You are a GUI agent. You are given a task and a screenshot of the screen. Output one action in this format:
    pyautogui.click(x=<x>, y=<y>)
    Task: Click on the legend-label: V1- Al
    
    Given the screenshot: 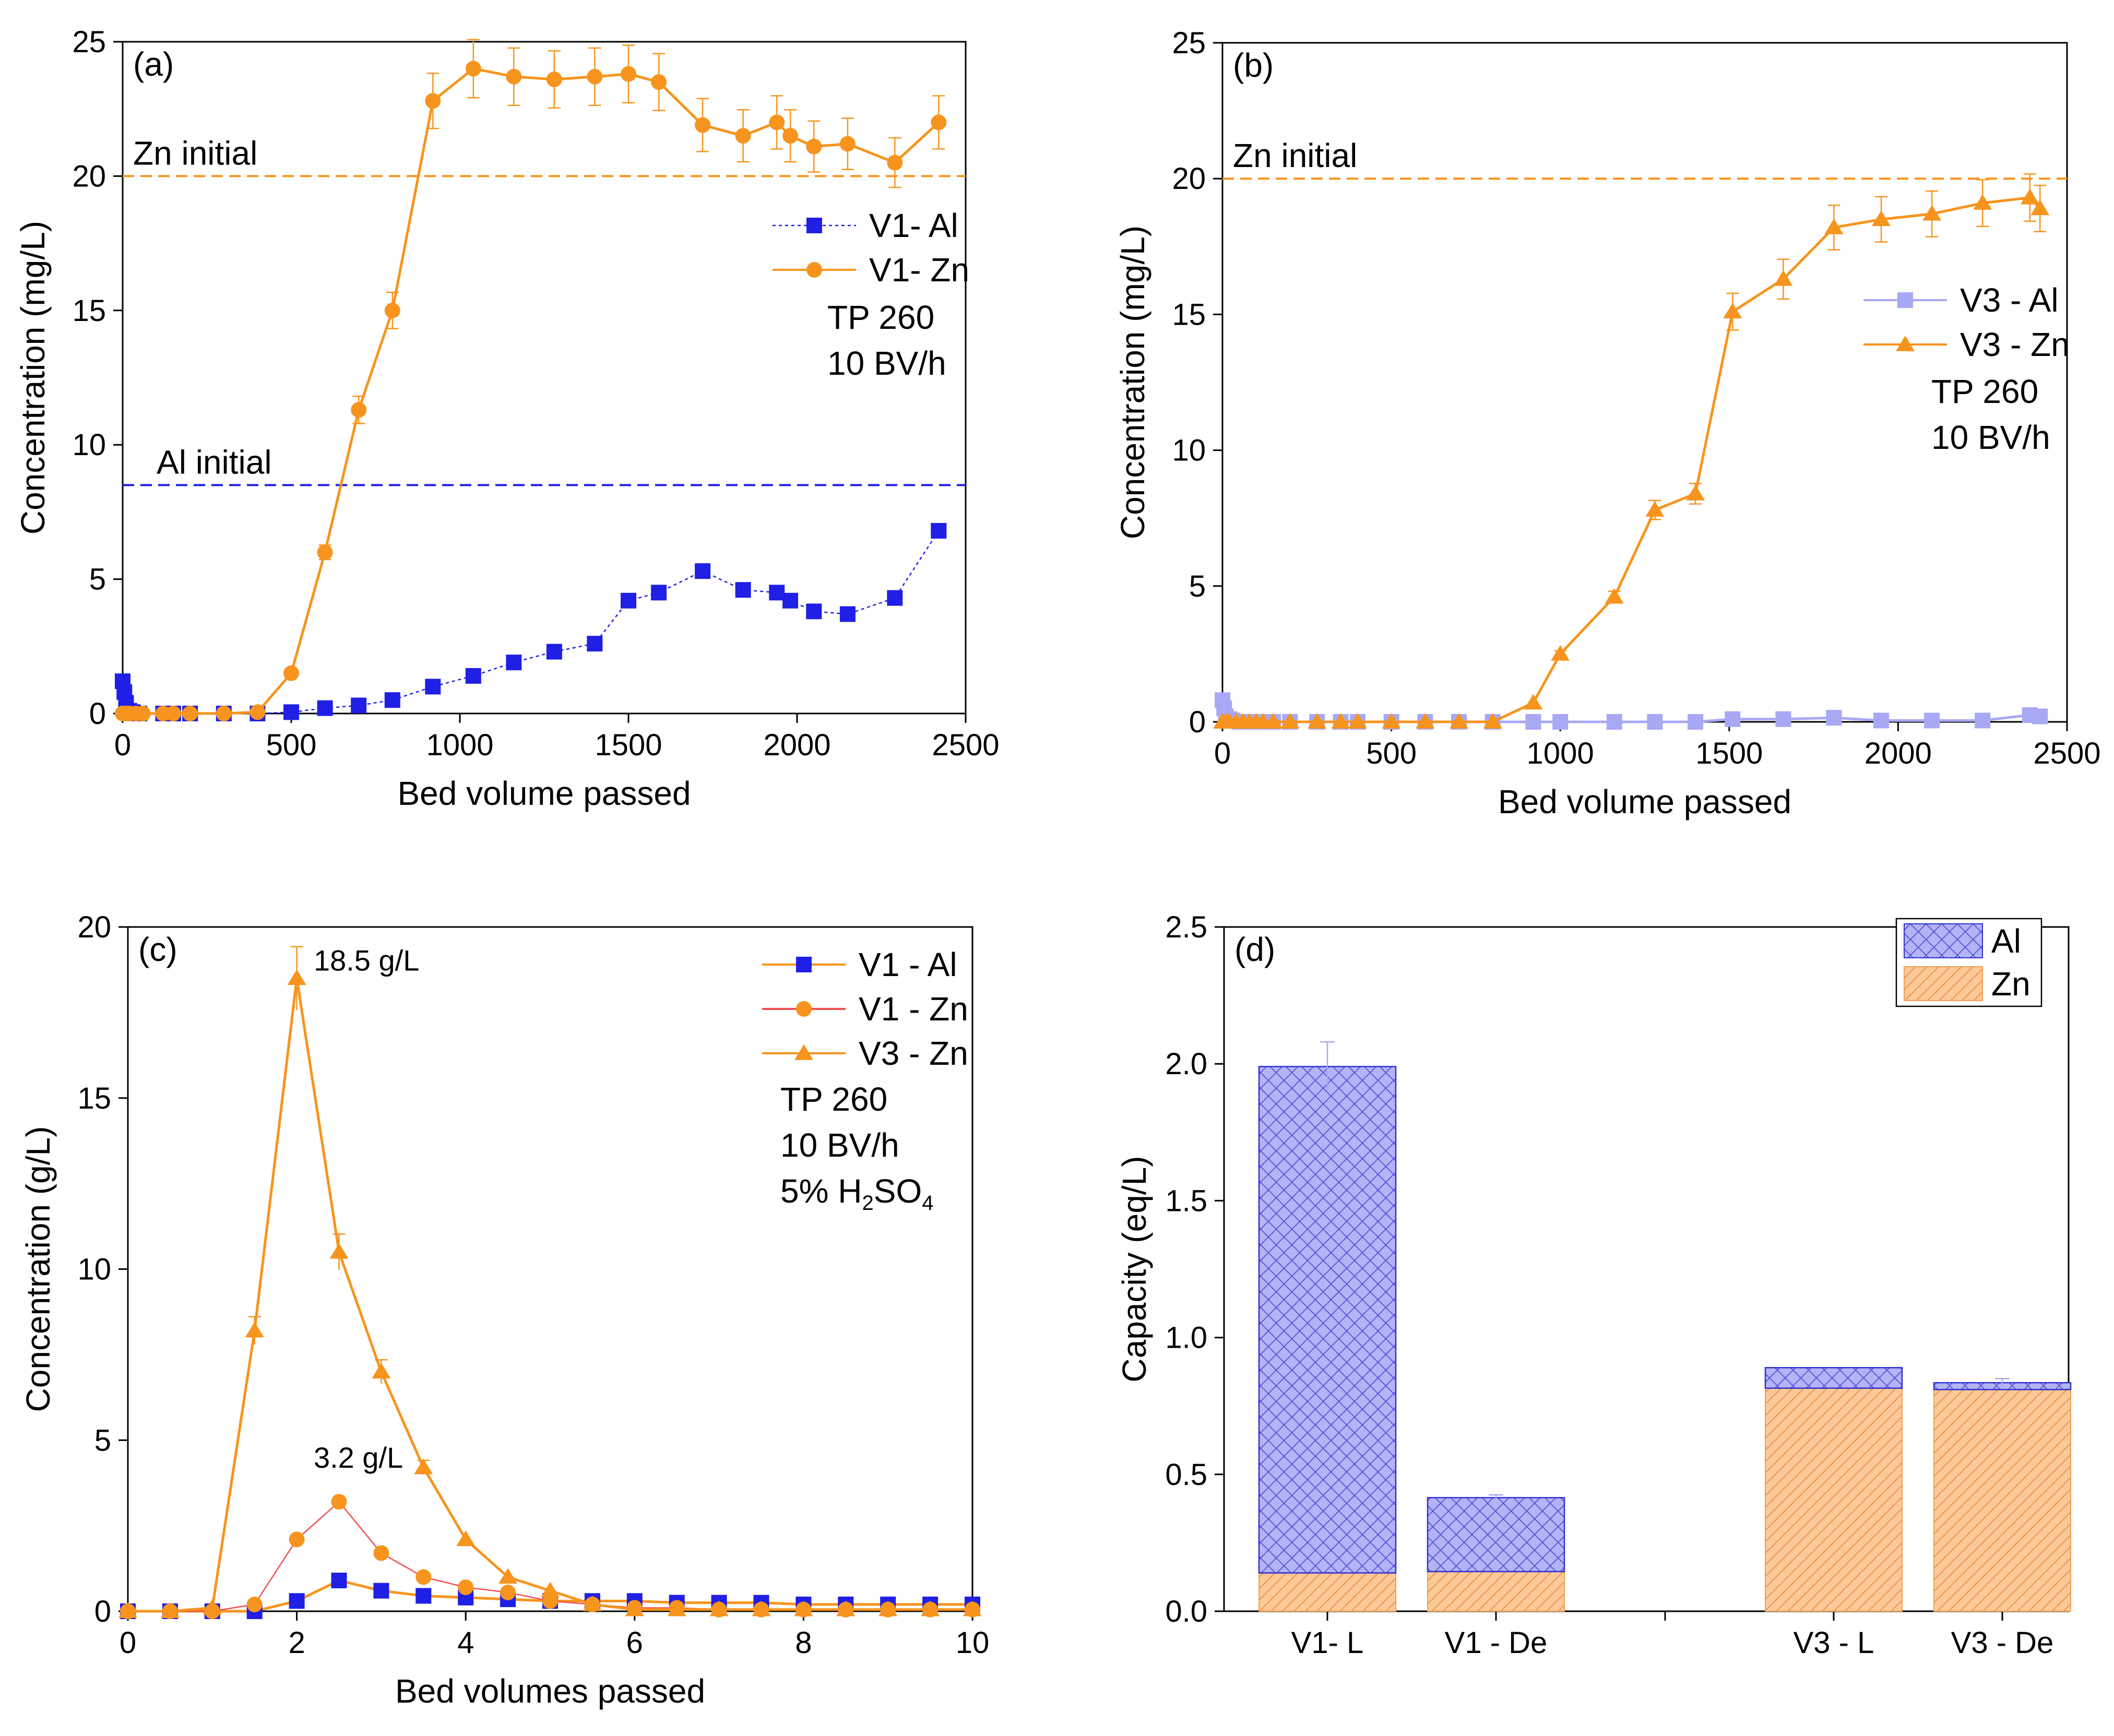 What is the action you would take?
    pyautogui.click(x=913, y=225)
    